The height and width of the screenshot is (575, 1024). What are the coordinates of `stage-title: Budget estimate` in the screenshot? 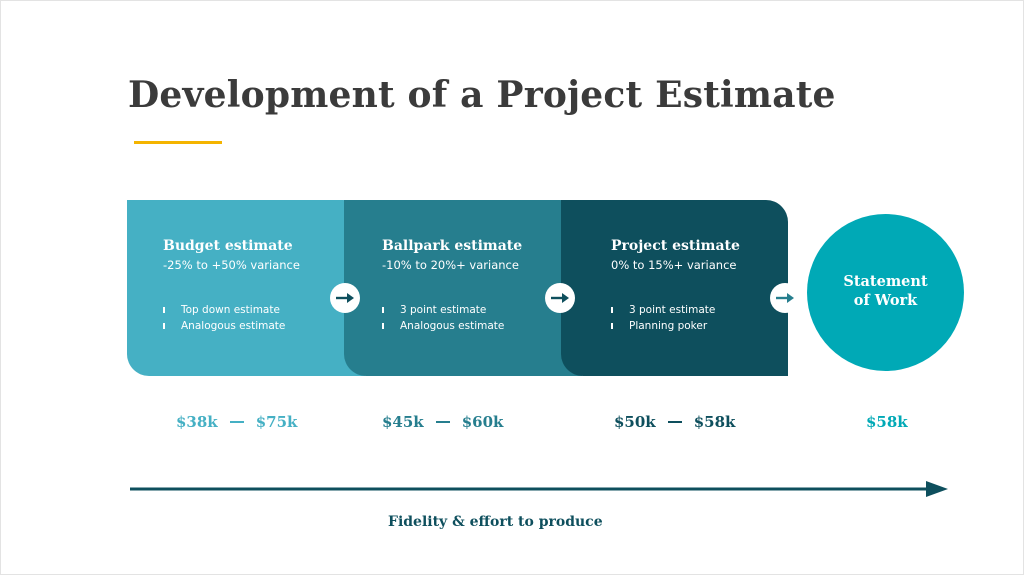 It's located at (228, 246).